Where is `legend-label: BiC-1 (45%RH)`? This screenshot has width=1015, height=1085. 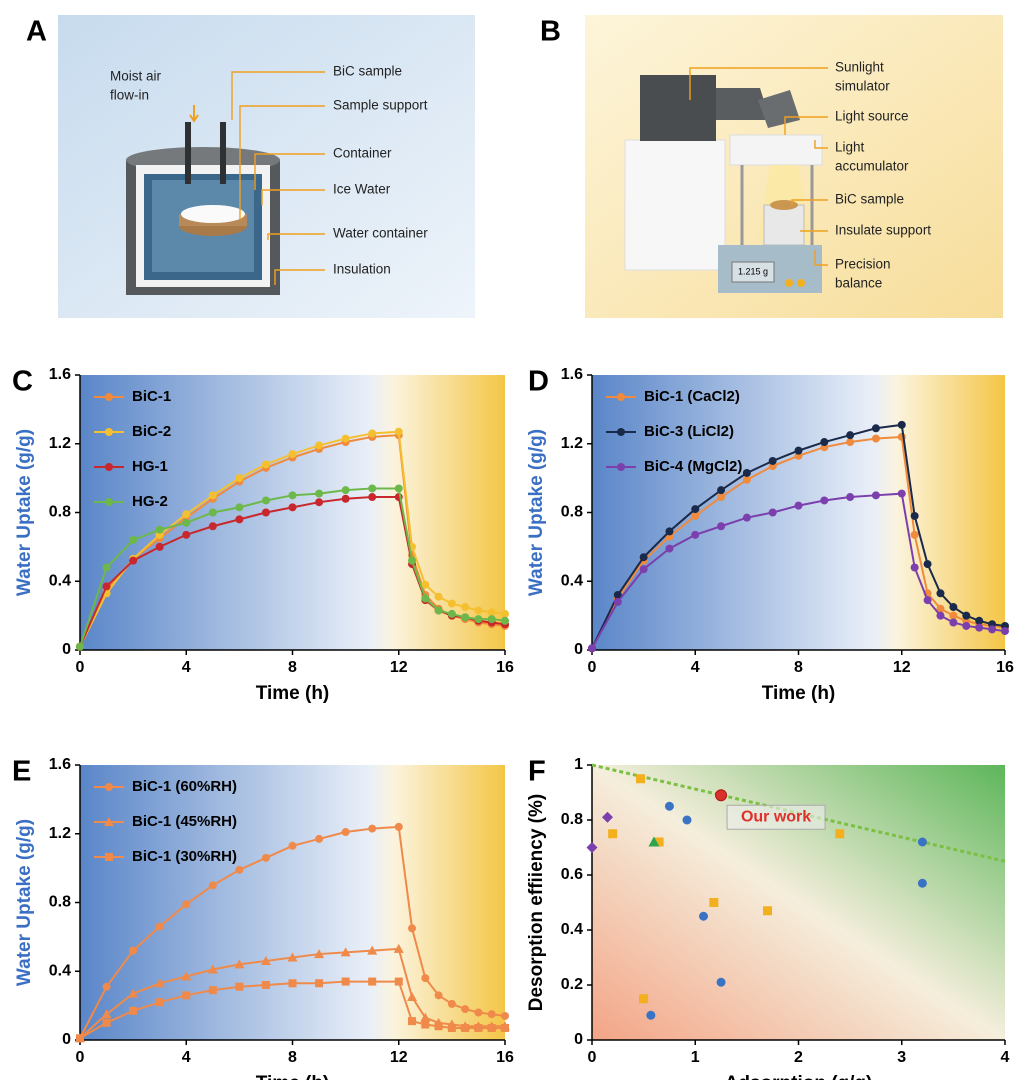 legend-label: BiC-1 (45%RH) is located at coordinates (184, 821).